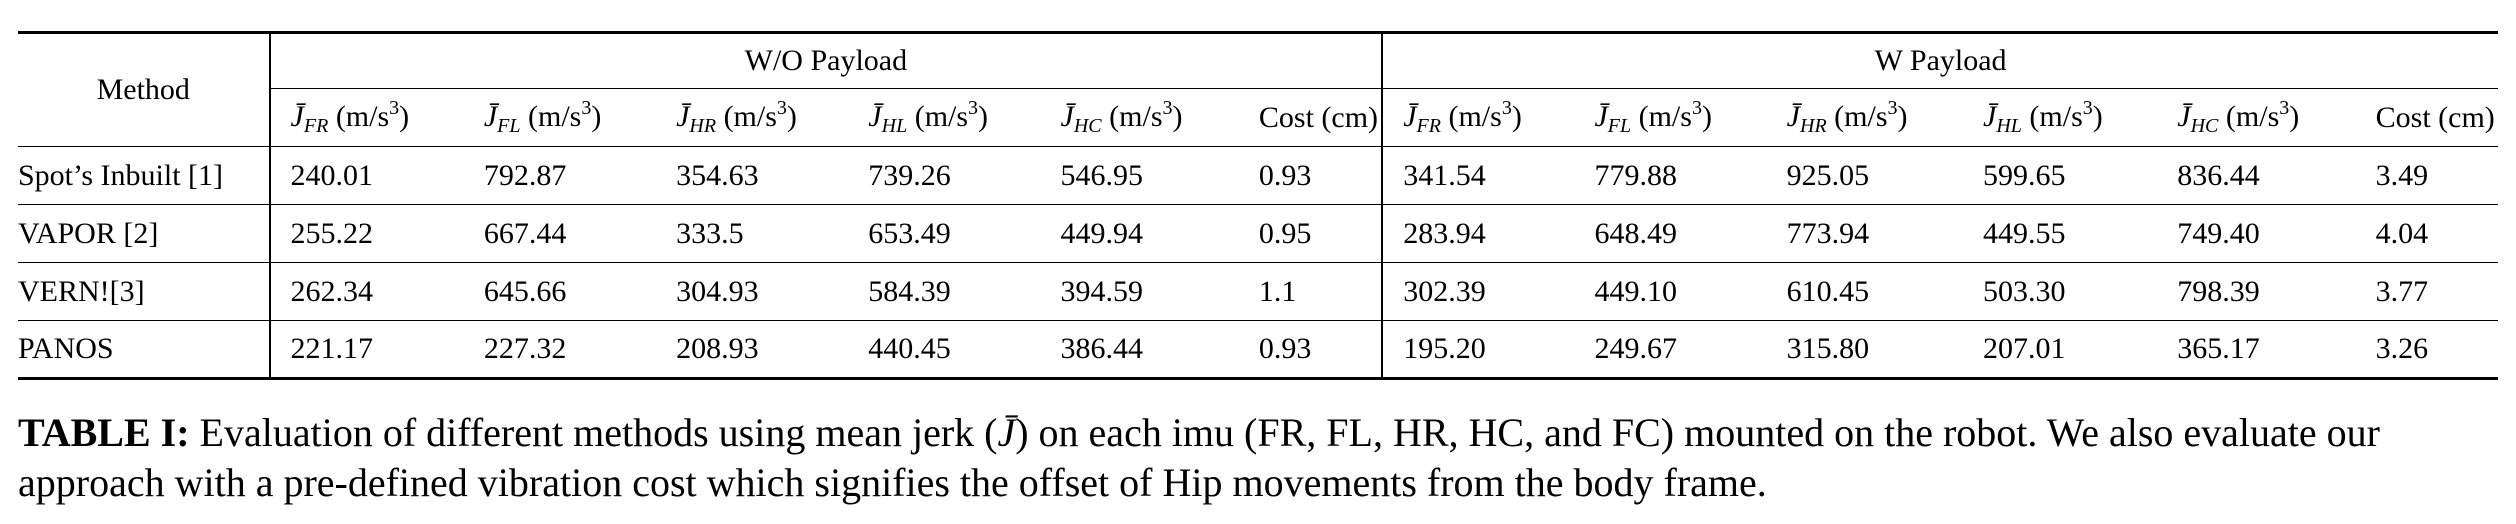 The width and height of the screenshot is (2516, 524). Describe the element at coordinates (1318, 117) in the screenshot. I see `col-header-wo-cost: Cost (cm)` at that location.